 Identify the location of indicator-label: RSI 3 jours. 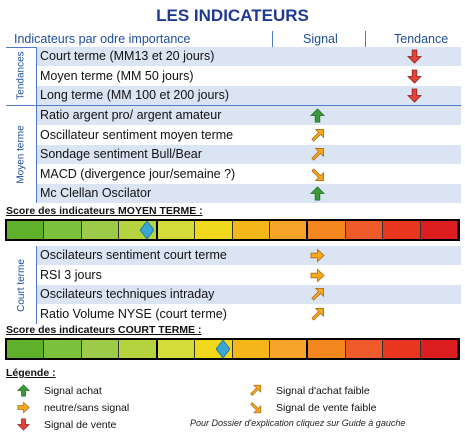
(71, 274).